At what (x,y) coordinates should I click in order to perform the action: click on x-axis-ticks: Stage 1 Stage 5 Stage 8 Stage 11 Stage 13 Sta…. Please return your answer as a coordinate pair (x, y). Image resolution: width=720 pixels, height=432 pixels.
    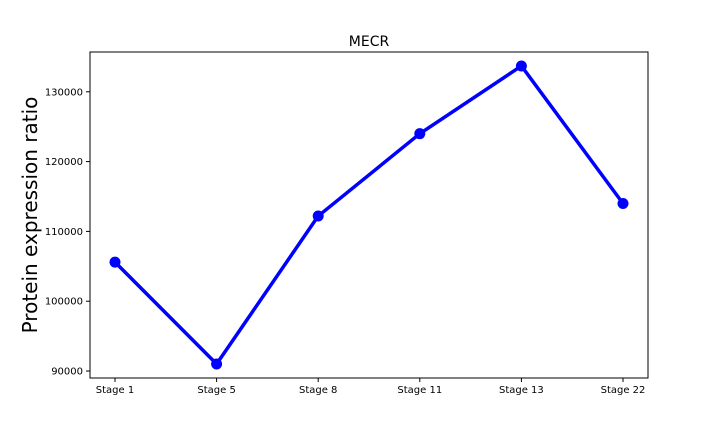
    Looking at the image, I should click on (371, 387).